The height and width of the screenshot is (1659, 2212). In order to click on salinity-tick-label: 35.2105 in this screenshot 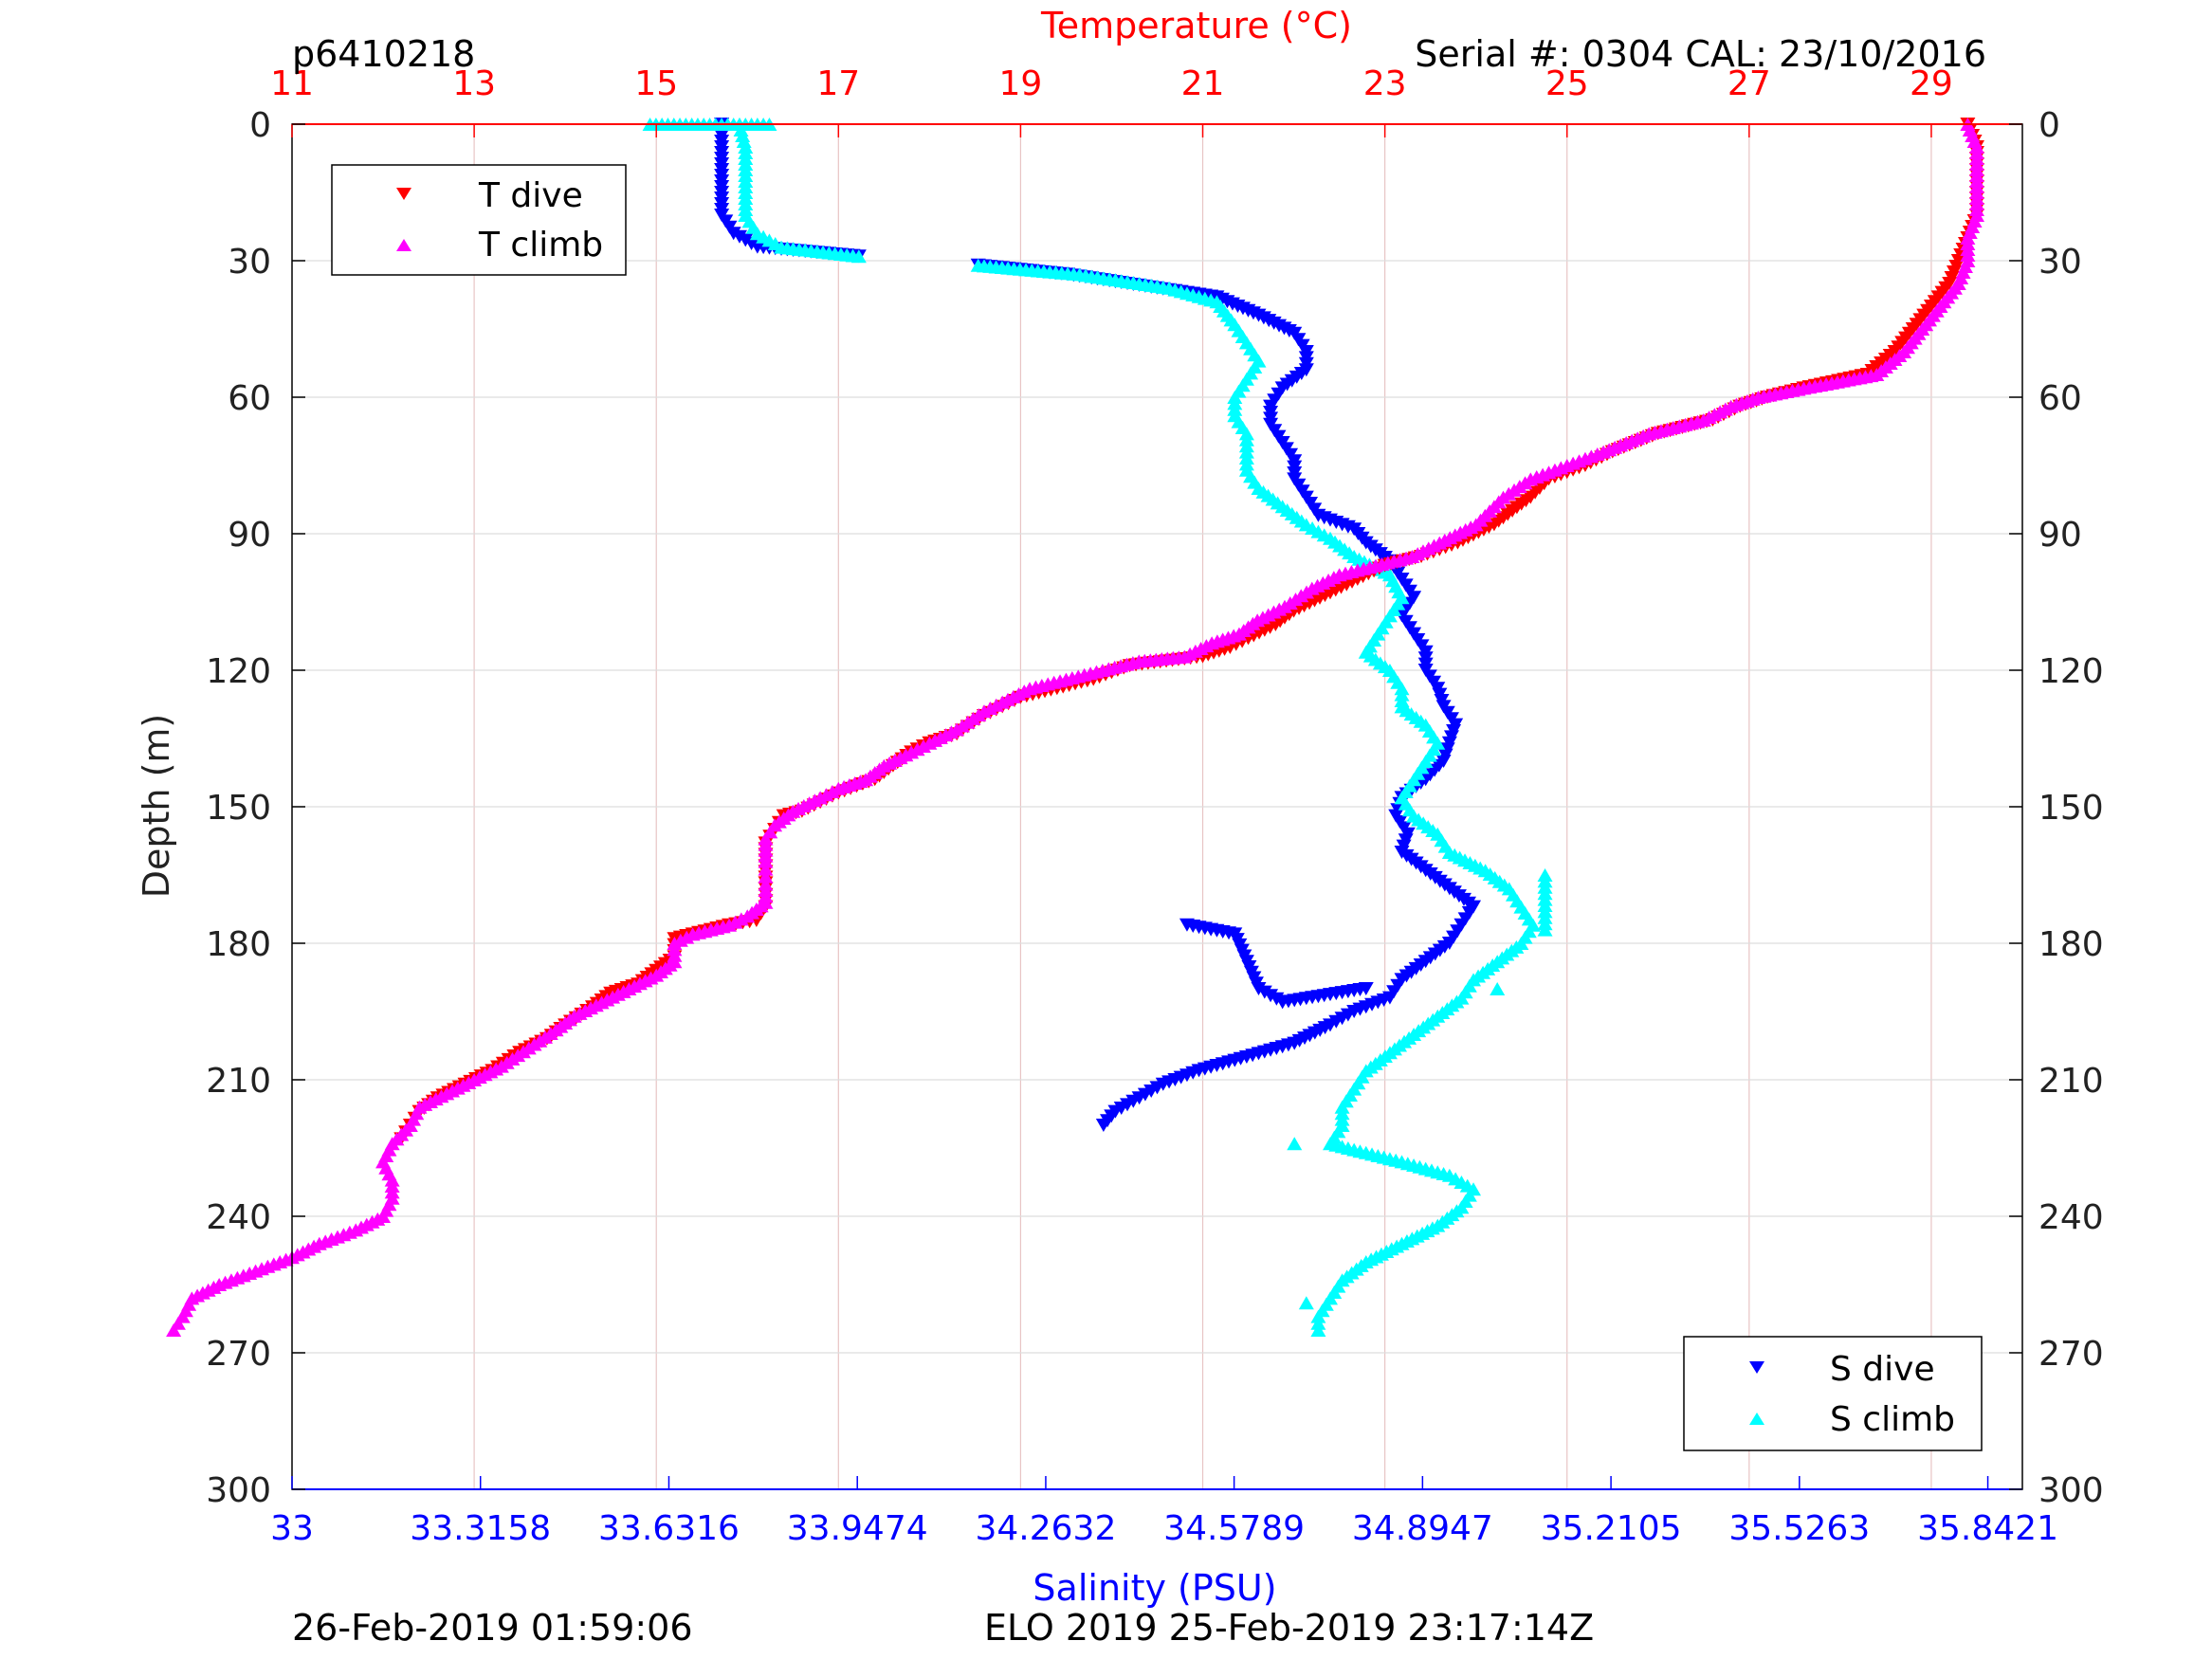, I will do `click(1611, 1528)`.